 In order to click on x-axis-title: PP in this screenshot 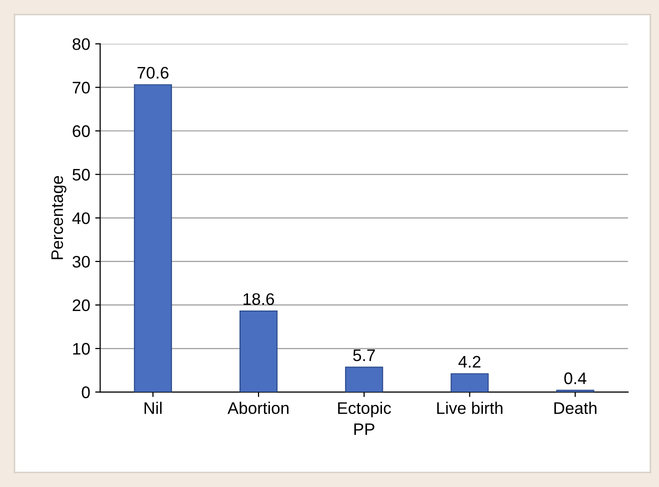, I will do `click(364, 429)`.